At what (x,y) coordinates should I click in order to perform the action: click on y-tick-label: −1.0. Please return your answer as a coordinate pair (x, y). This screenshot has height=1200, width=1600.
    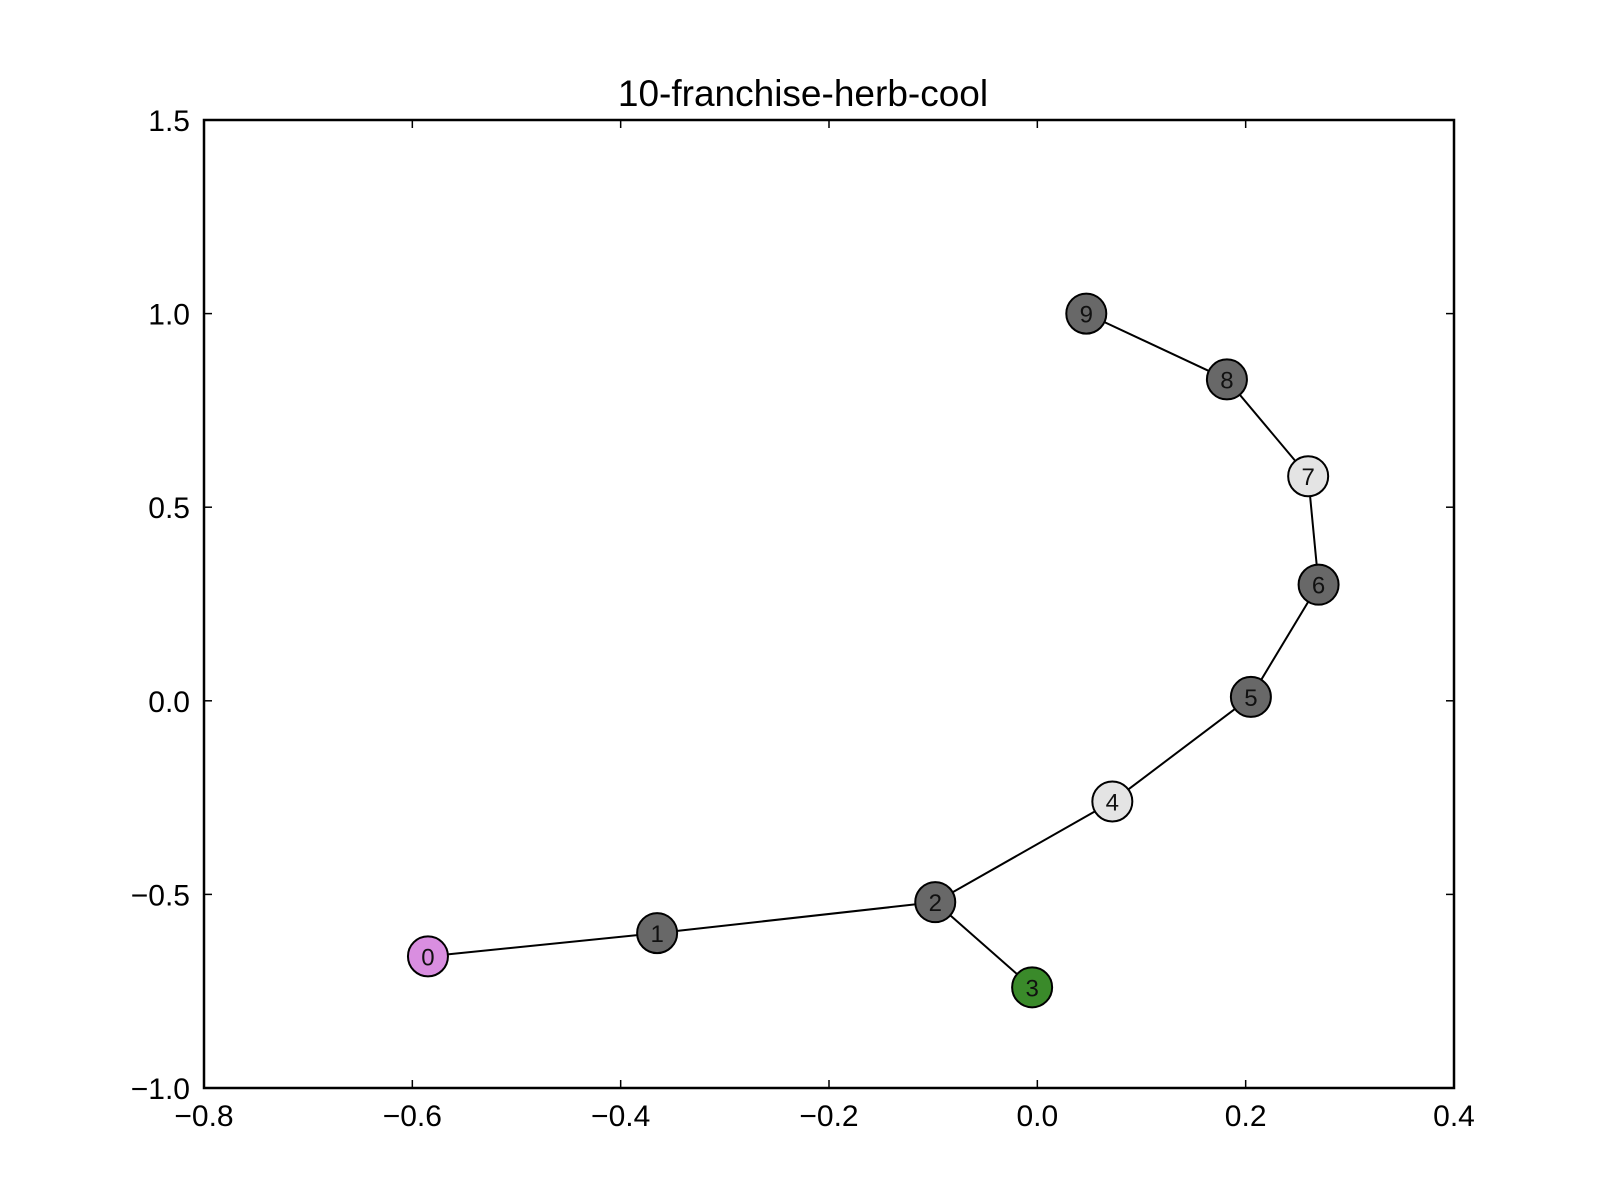
    Looking at the image, I should click on (160, 1089).